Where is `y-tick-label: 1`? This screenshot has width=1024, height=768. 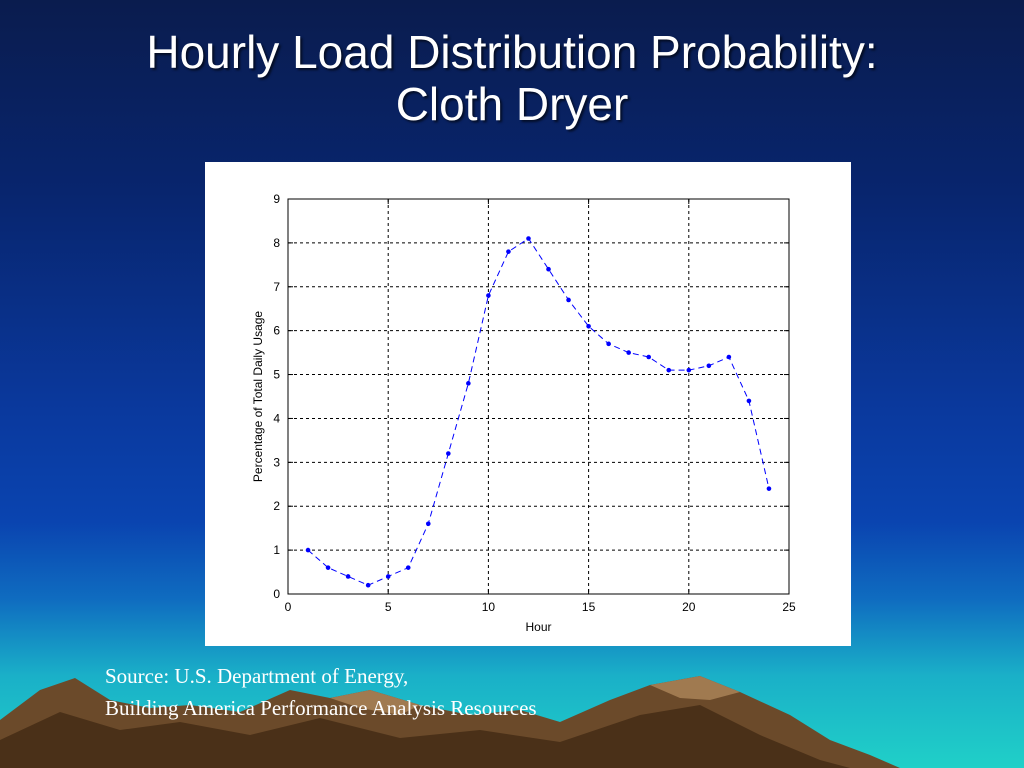 y-tick-label: 1 is located at coordinates (276, 550).